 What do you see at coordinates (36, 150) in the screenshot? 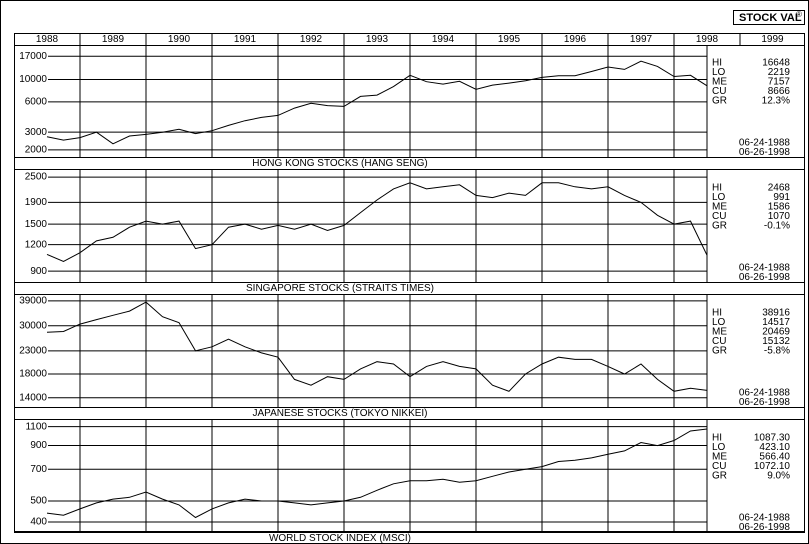
I see `y-tick-label: 2000` at bounding box center [36, 150].